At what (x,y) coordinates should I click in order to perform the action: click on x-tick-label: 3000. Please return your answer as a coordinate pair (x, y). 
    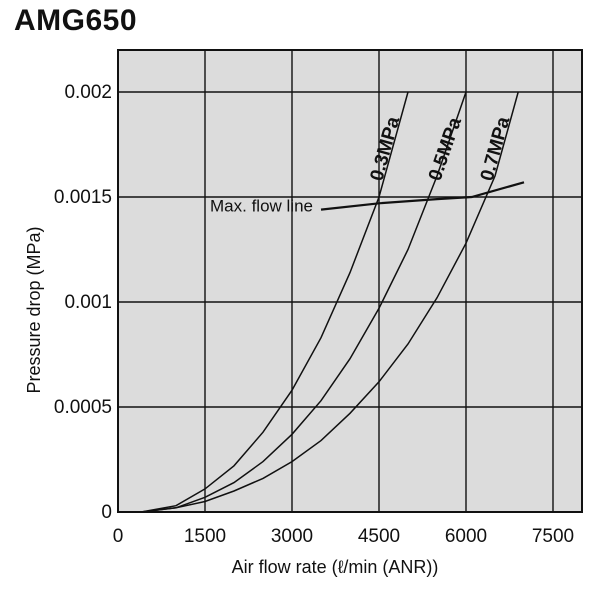
    Looking at the image, I should click on (292, 536).